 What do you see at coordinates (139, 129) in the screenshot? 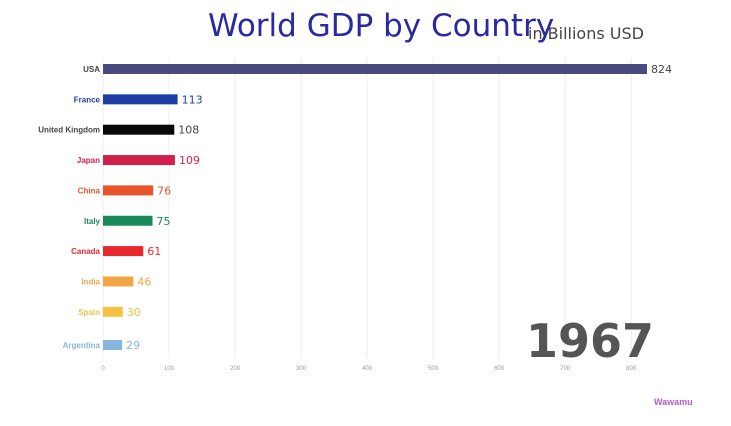
I see `bar-united-kingdom` at bounding box center [139, 129].